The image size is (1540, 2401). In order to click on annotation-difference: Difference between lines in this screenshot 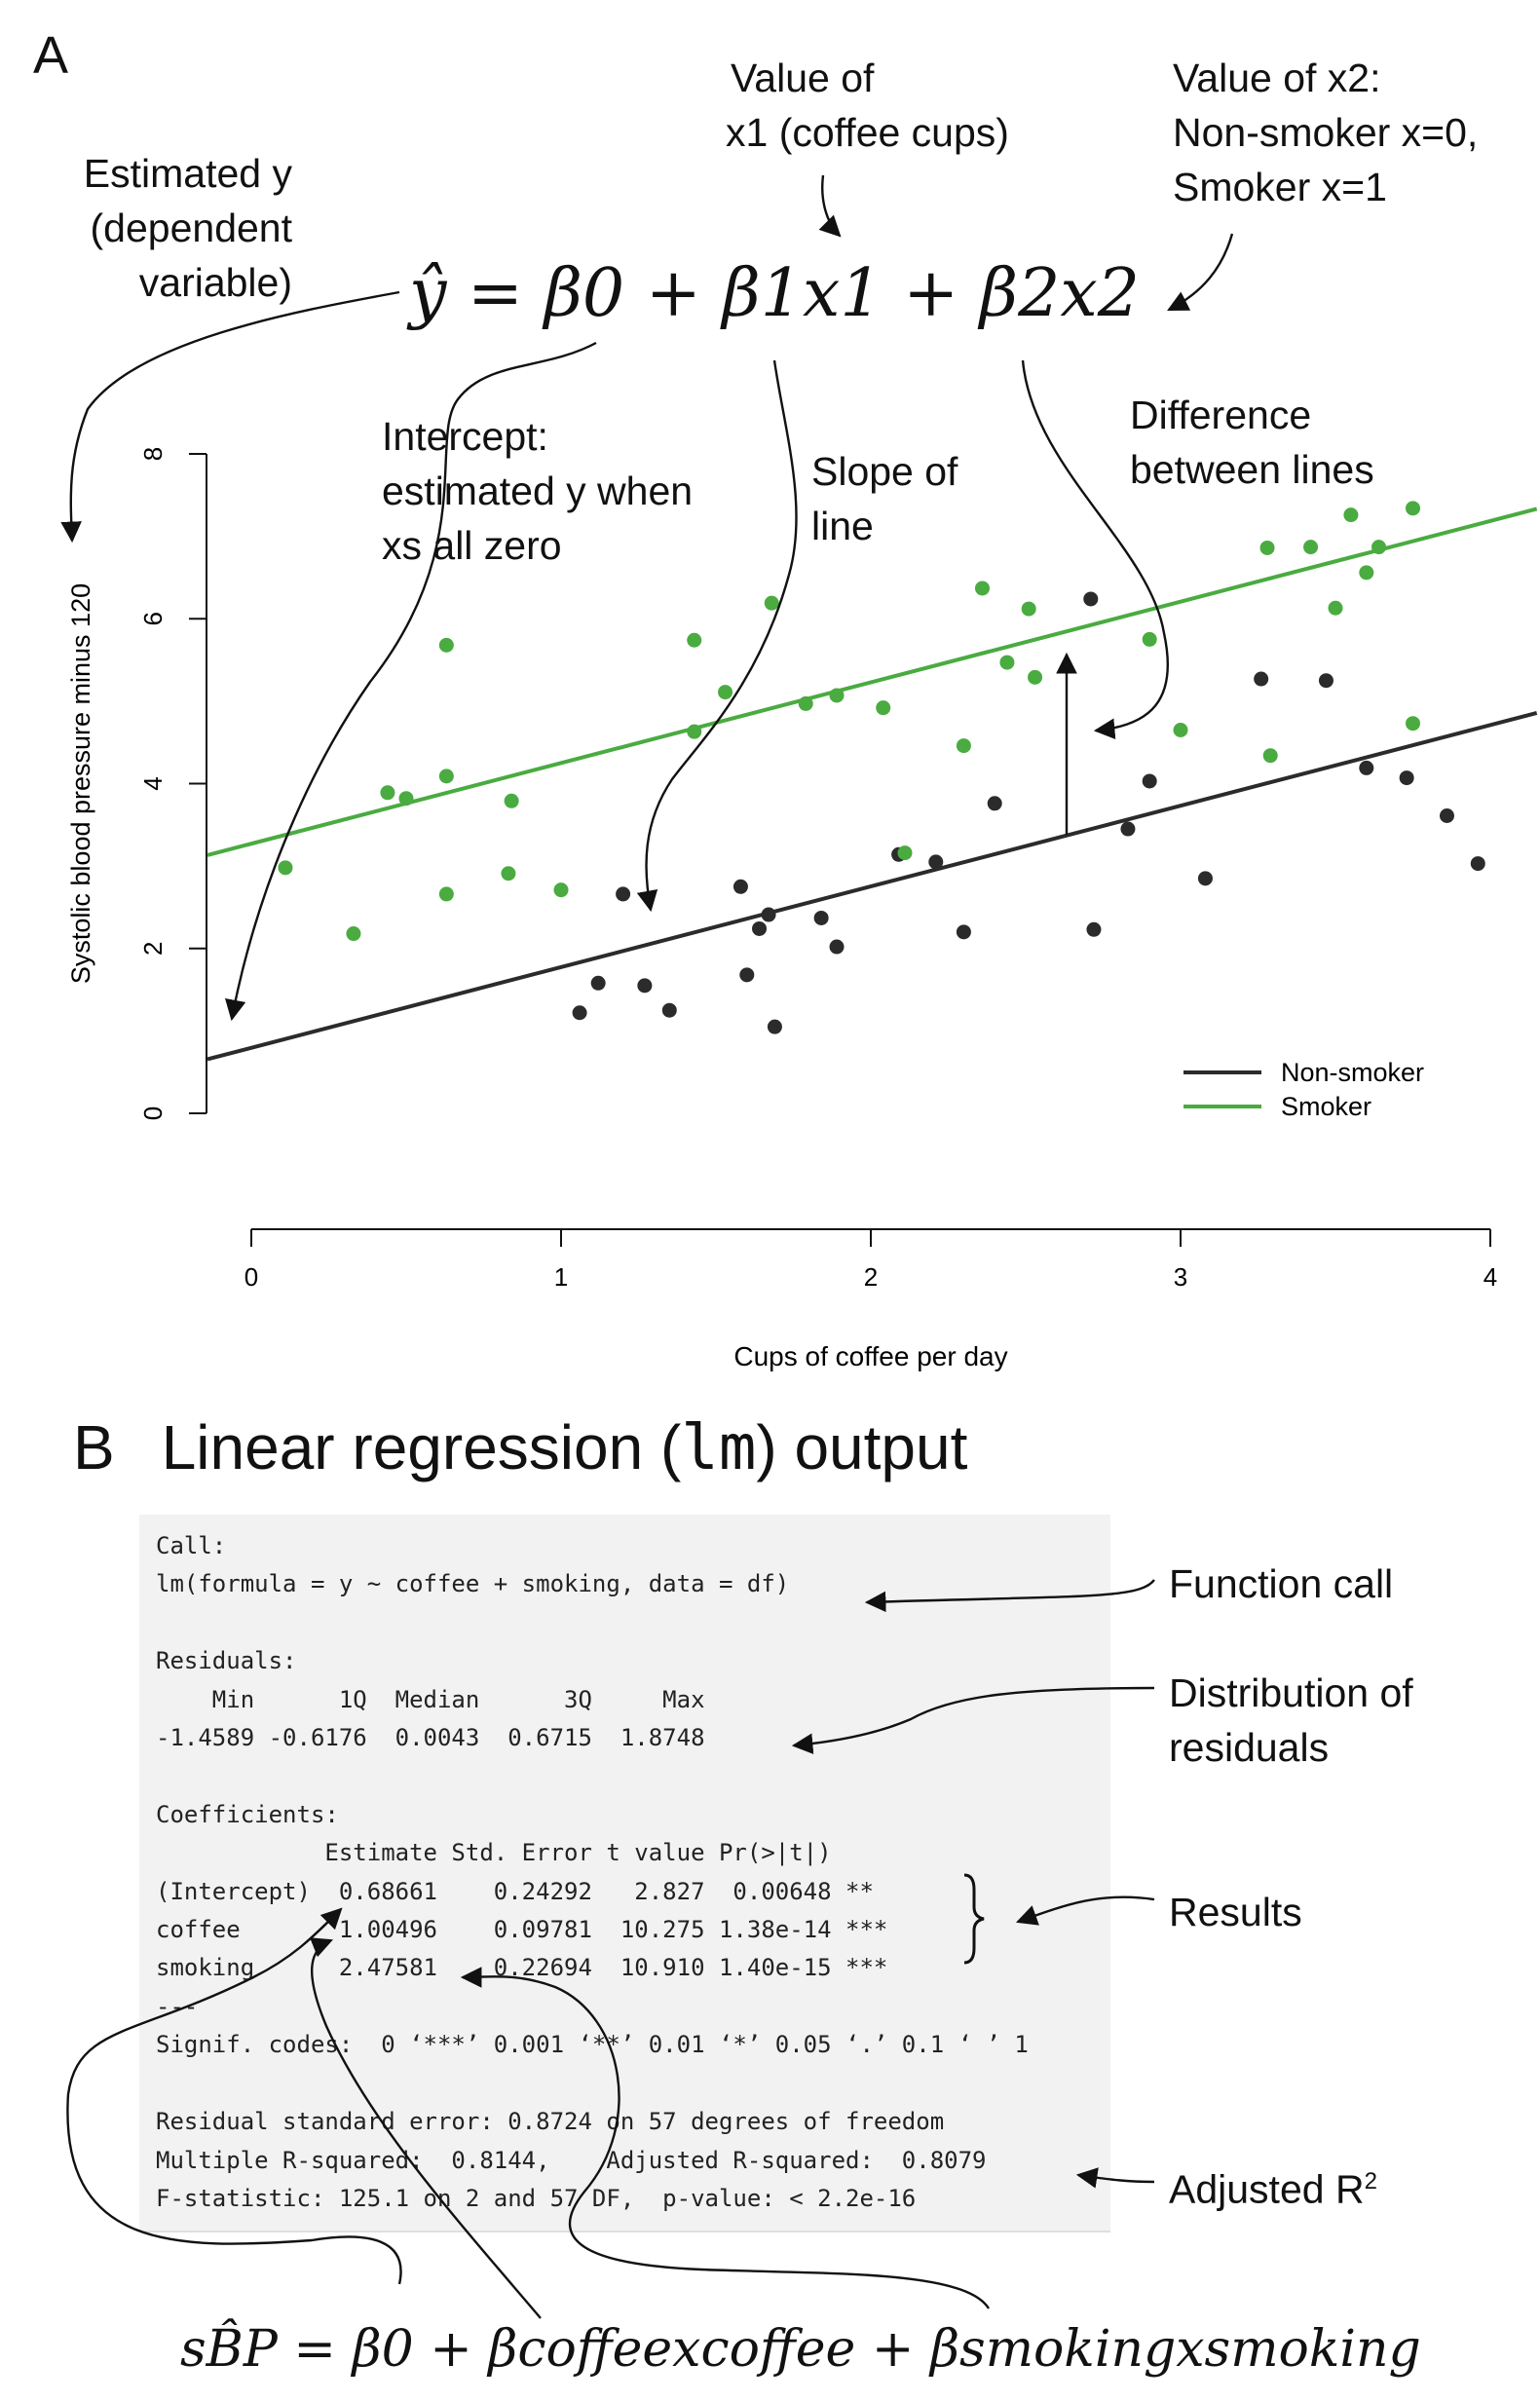, I will do `click(1286, 442)`.